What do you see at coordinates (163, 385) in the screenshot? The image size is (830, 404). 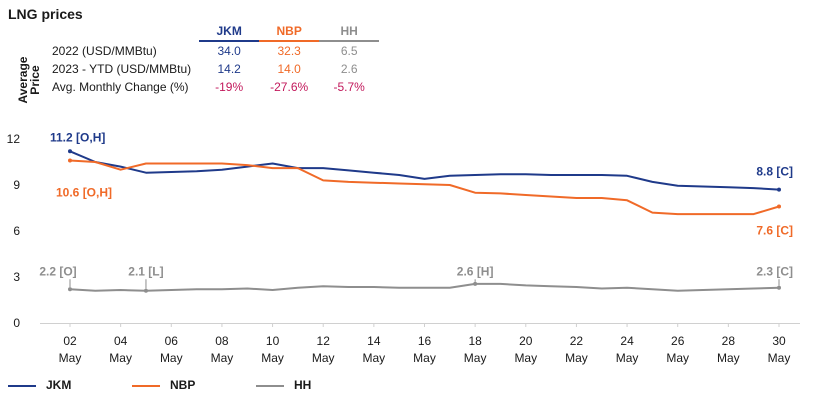 I see `legend-item-nbp: NBP` at bounding box center [163, 385].